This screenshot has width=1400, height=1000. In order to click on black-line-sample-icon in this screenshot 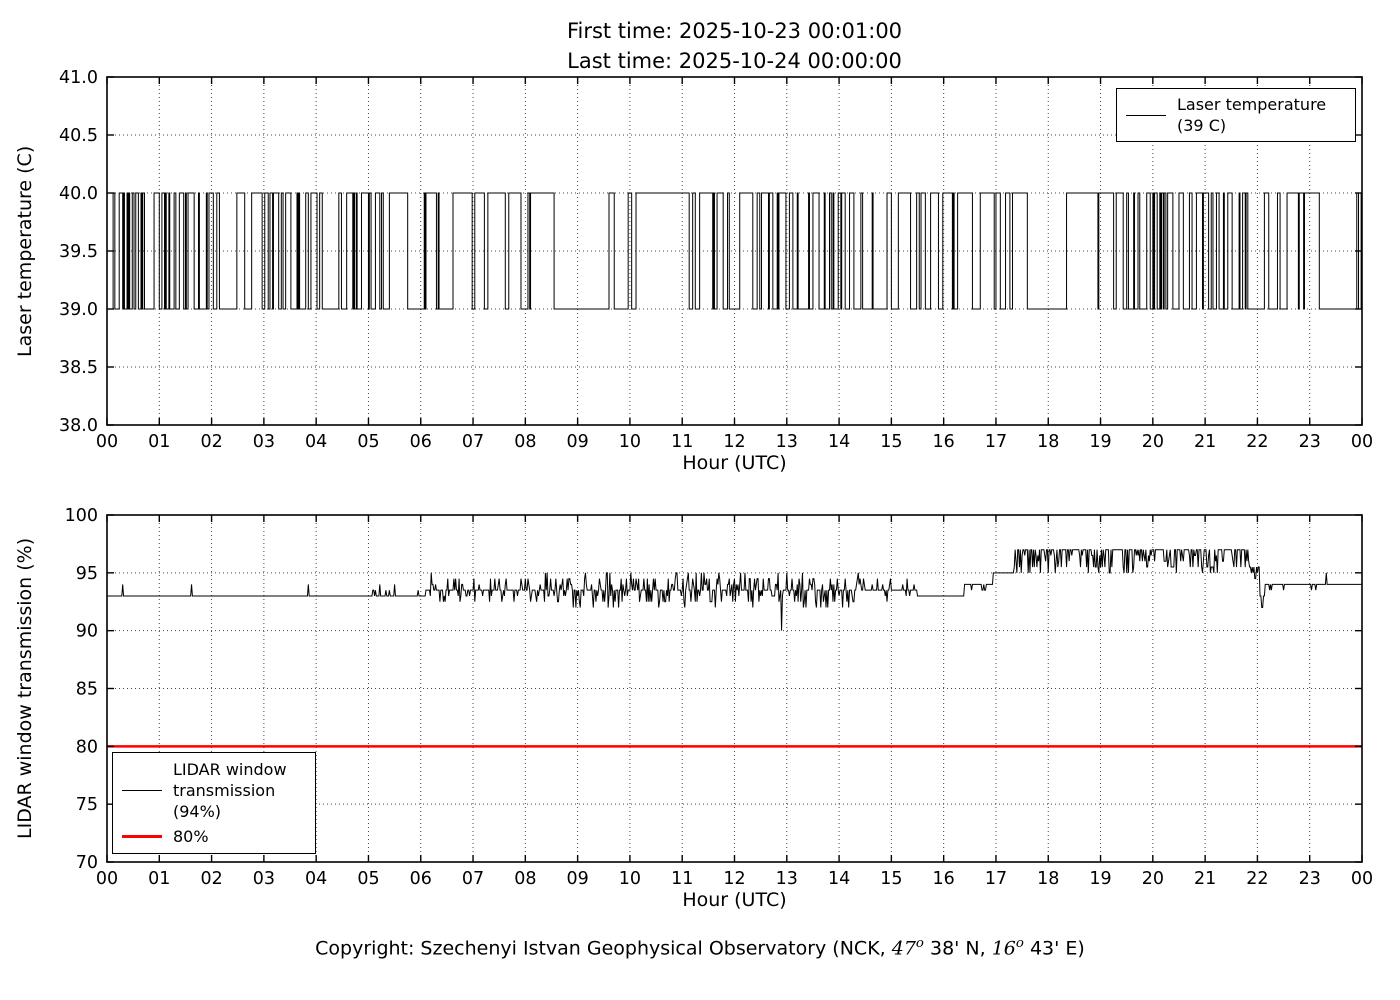, I will do `click(142, 790)`.